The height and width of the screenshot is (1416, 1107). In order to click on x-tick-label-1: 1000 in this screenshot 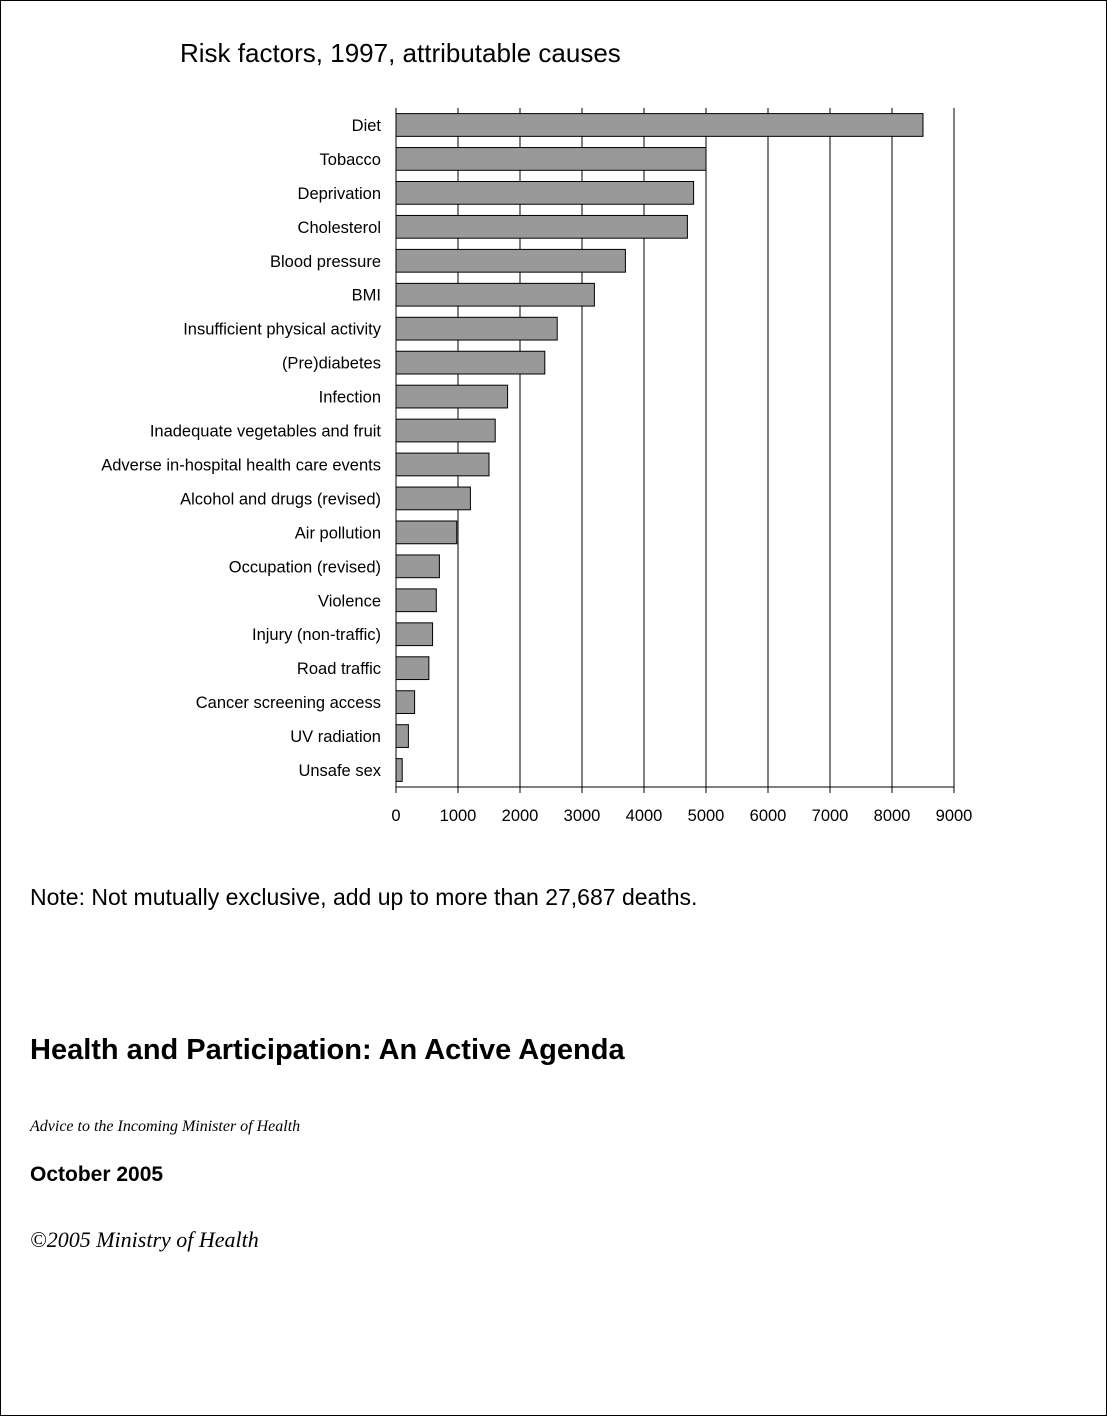, I will do `click(458, 816)`.